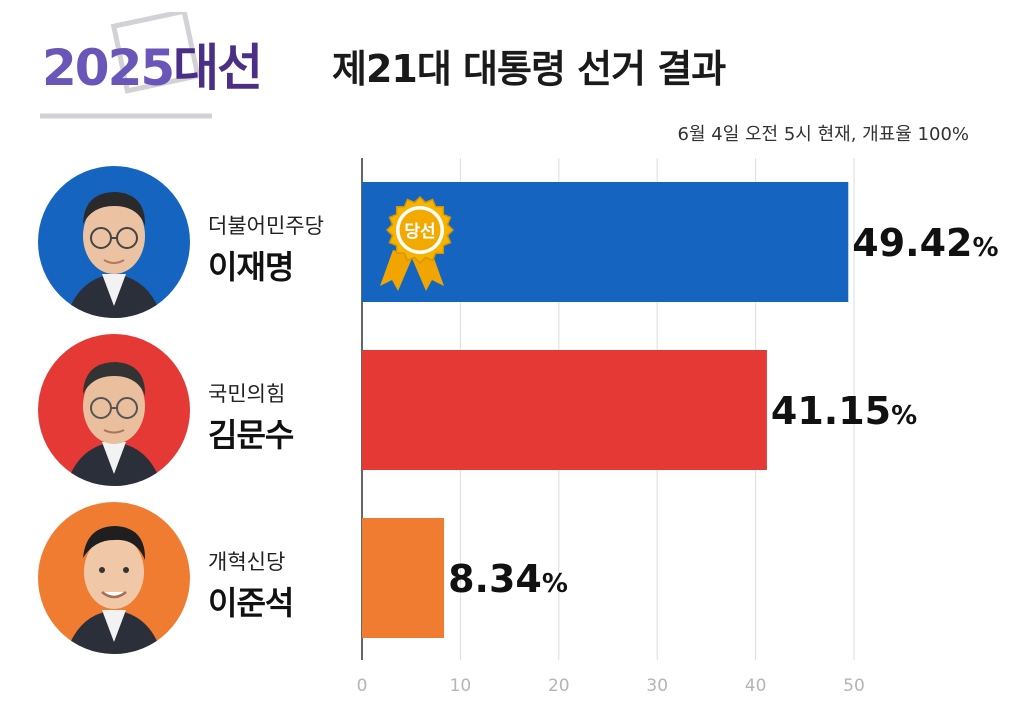 This screenshot has height=704, width=1009. I want to click on candidate-name: 이재명, so click(251, 267).